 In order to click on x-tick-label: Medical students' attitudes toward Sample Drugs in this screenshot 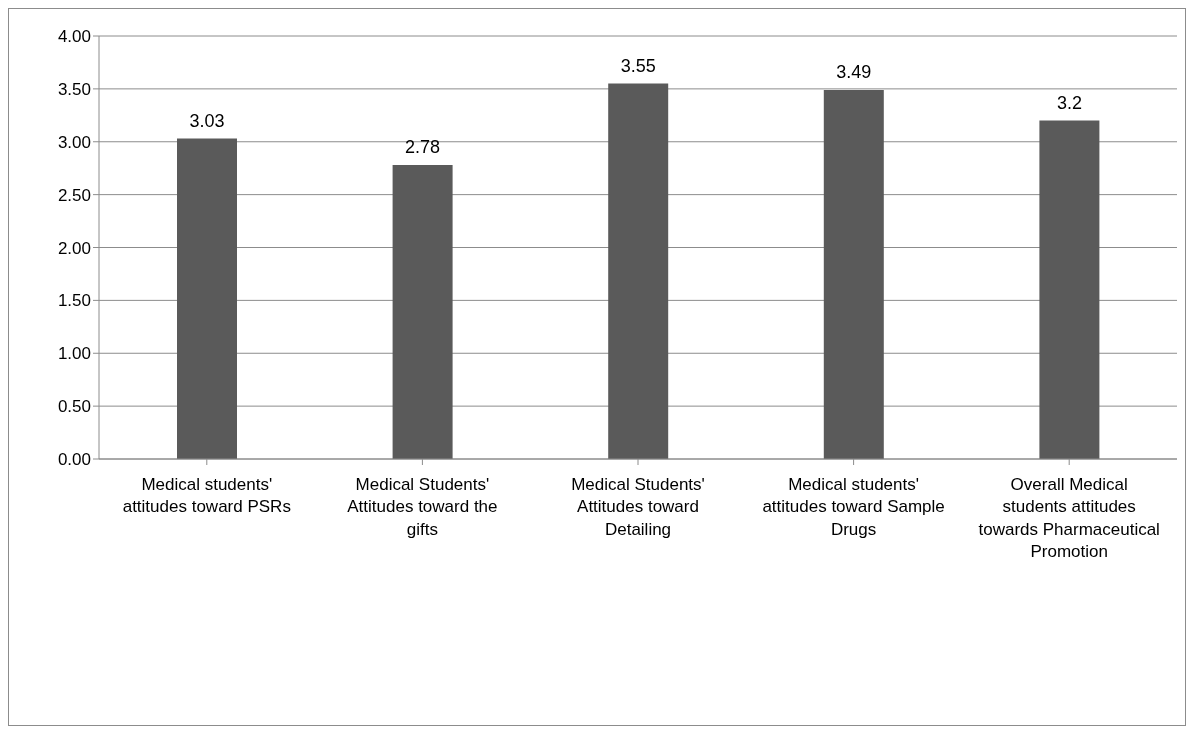, I will do `click(853, 507)`.